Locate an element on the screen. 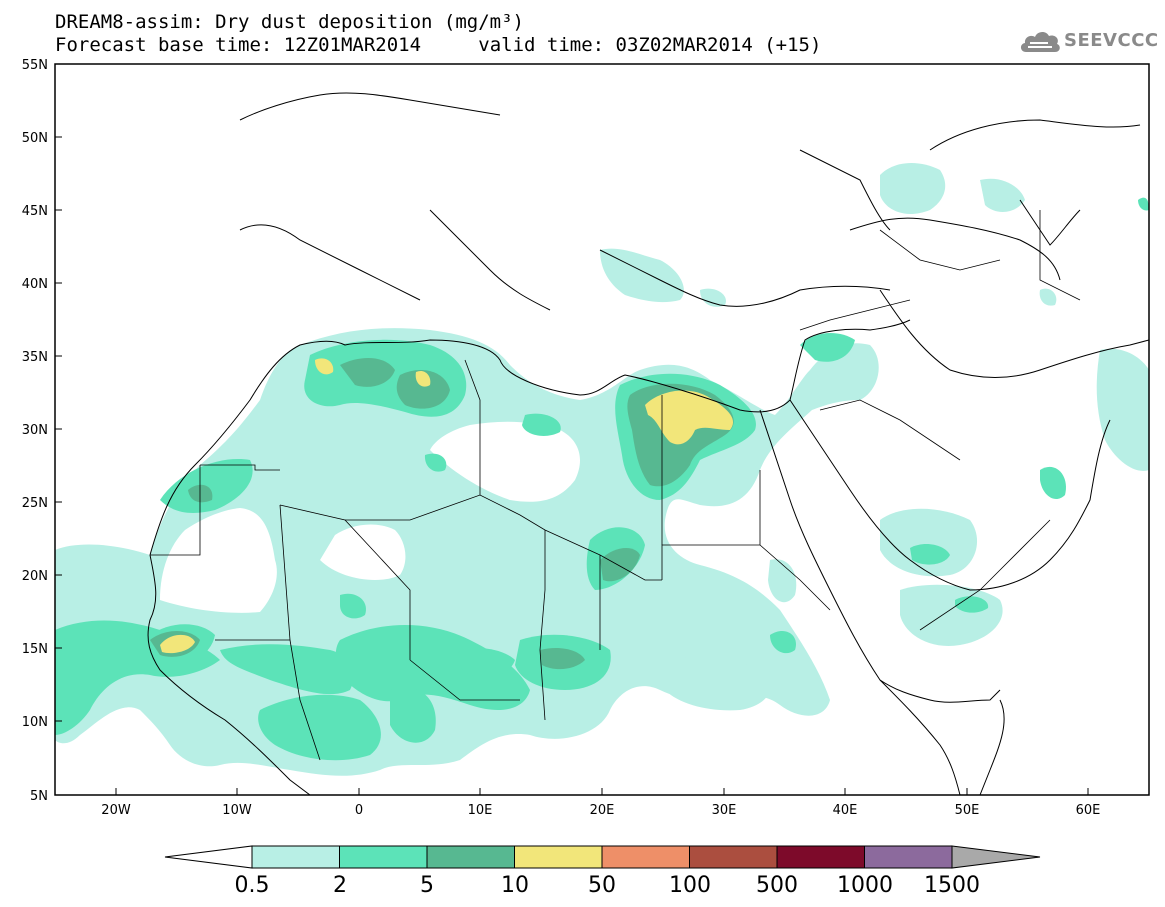 This screenshot has height=907, width=1165. seevccc-logo: SEEVCCC is located at coordinates (1088, 41).